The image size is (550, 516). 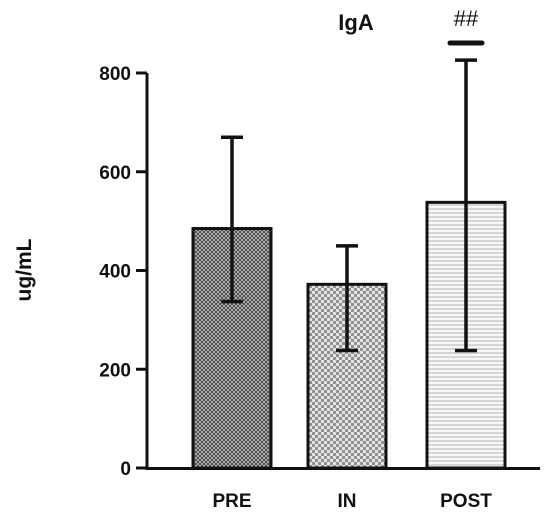 What do you see at coordinates (125, 469) in the screenshot?
I see `y-tick-label: 0` at bounding box center [125, 469].